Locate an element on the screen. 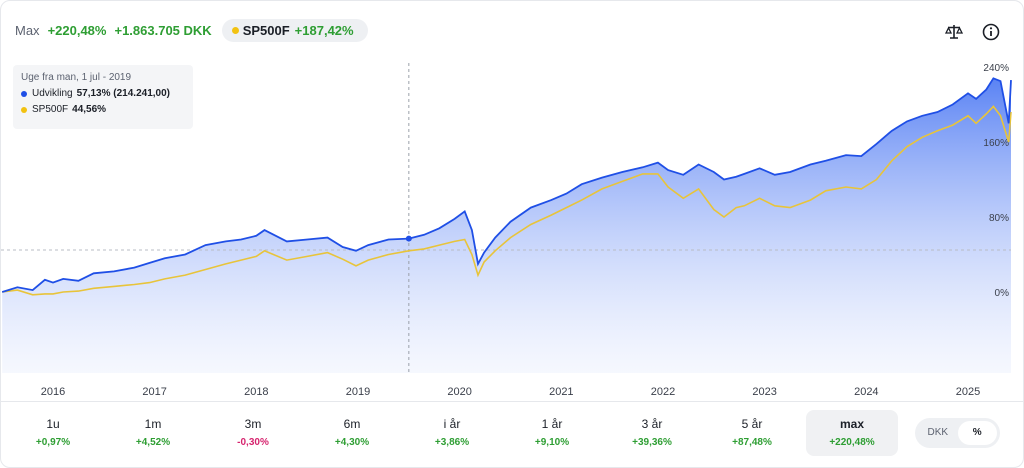 This screenshot has height=468, width=1024. unit-toggle: DKK % is located at coordinates (957, 433).